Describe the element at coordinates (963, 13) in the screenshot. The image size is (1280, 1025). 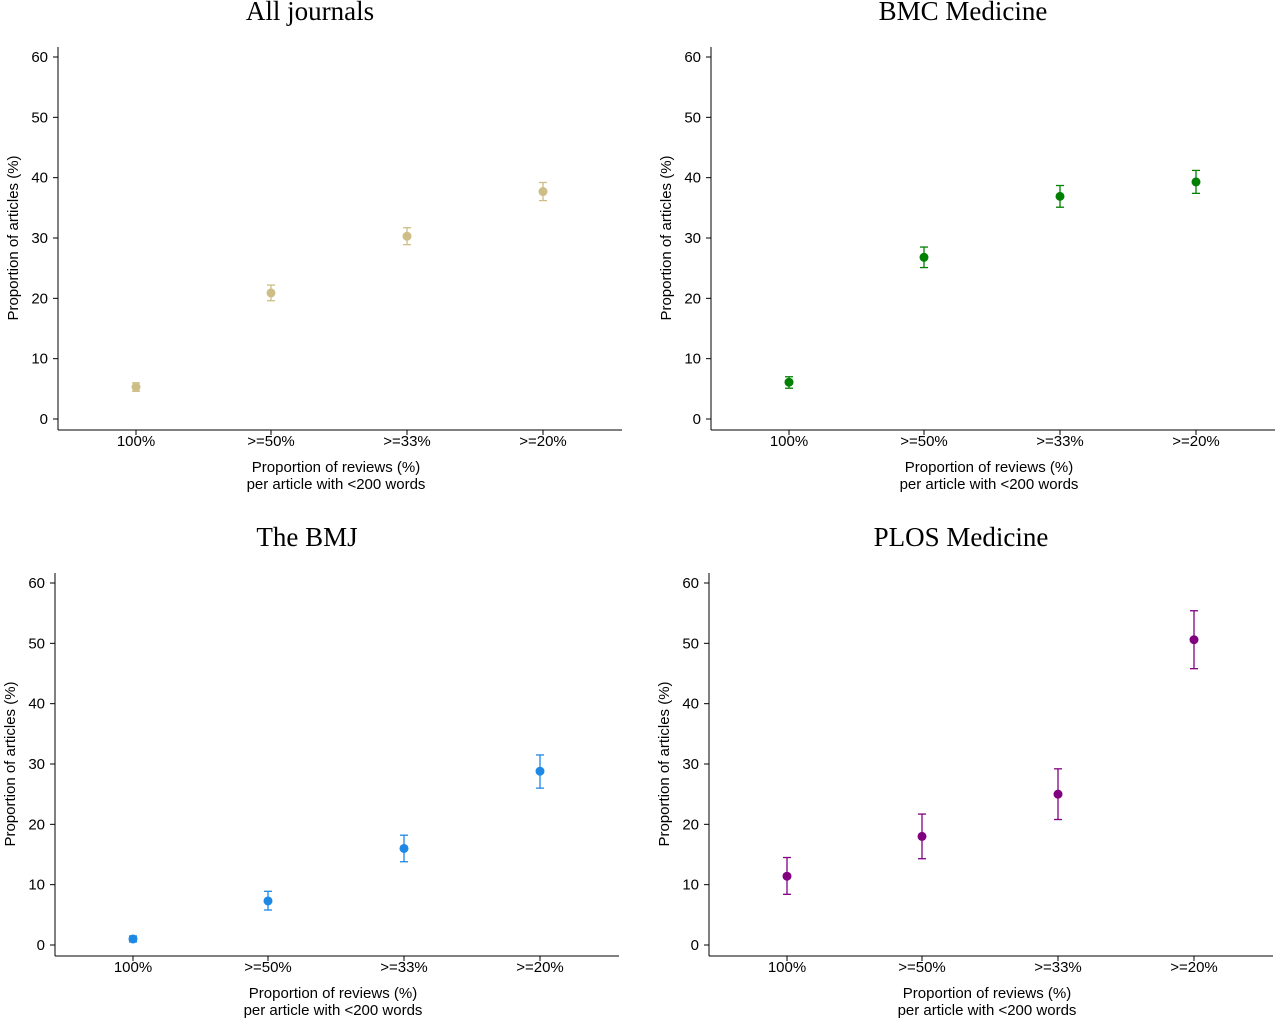
I see `panel-title: BMC Medicine` at that location.